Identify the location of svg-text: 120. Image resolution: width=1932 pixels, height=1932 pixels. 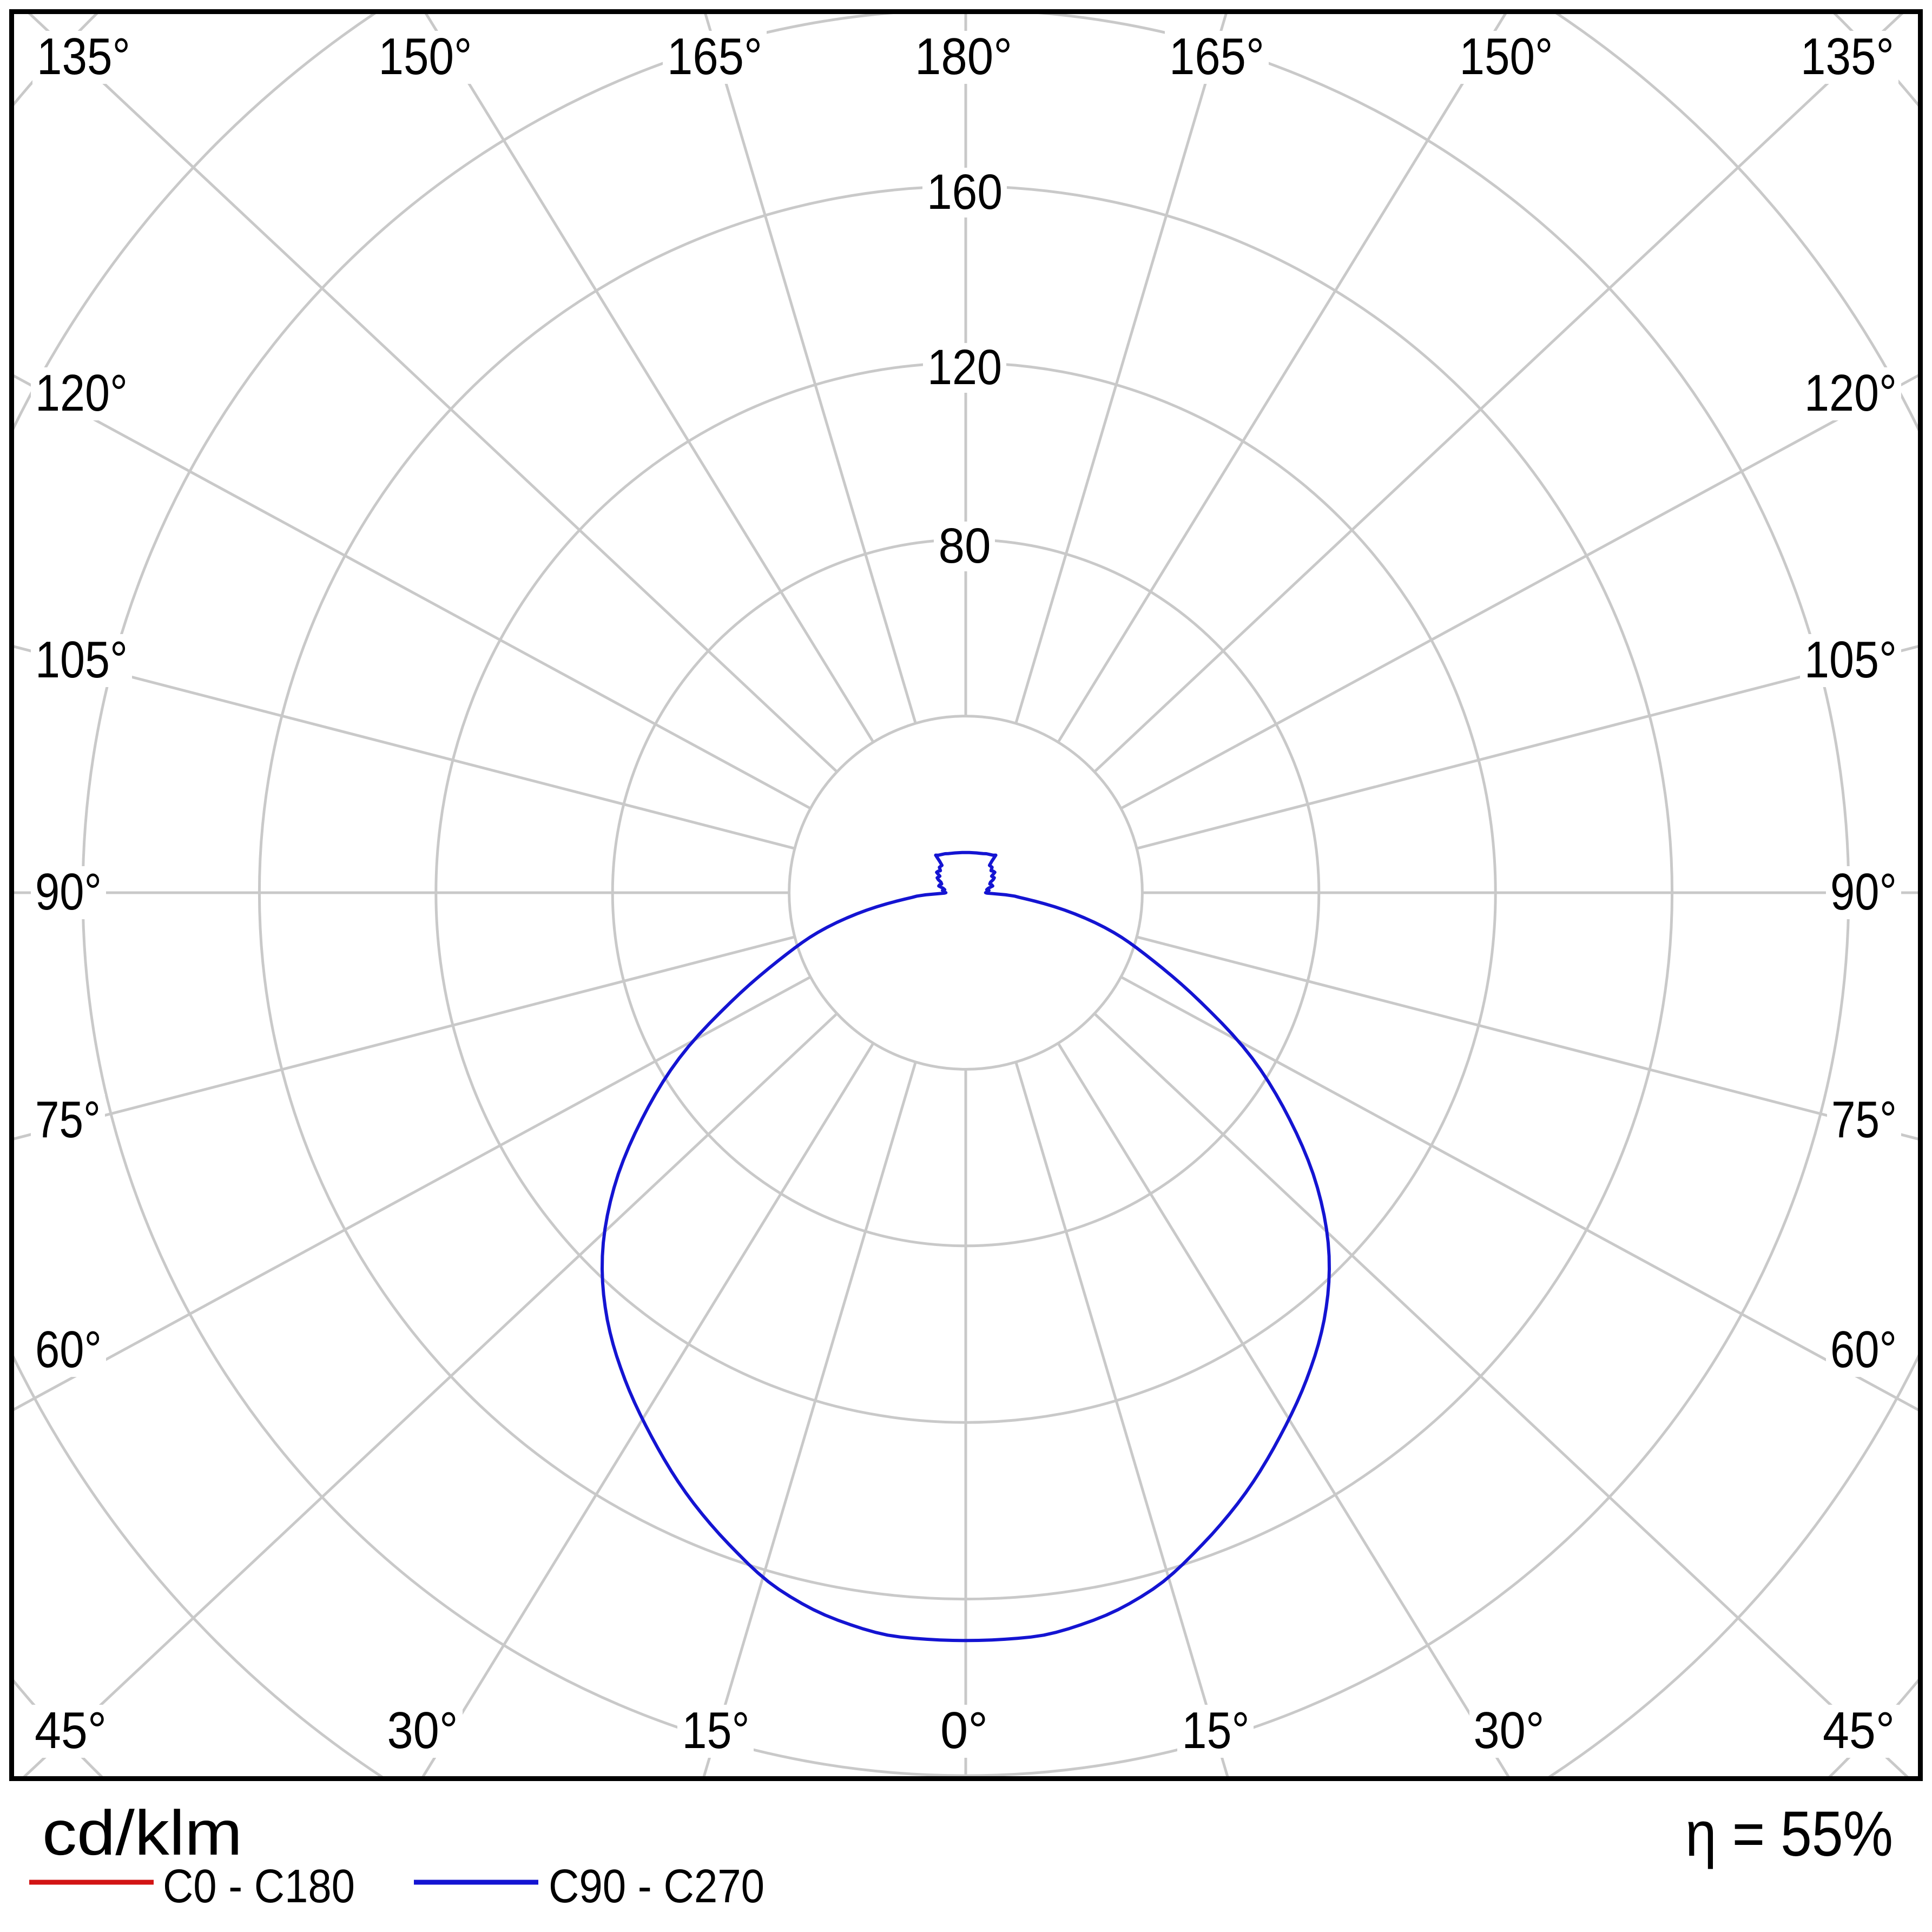
(964, 367).